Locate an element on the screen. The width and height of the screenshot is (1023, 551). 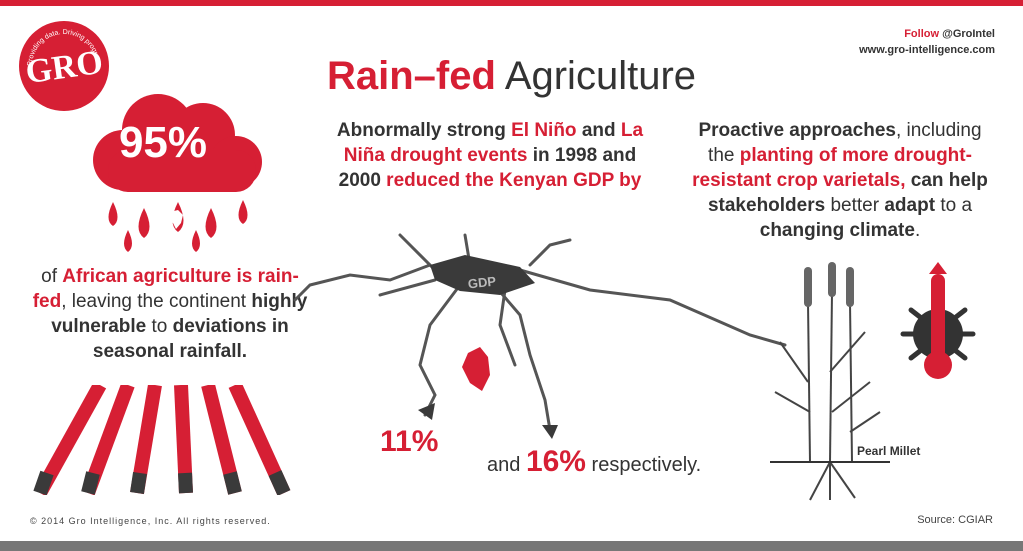
percent-16: 16% is located at coordinates (555, 461).